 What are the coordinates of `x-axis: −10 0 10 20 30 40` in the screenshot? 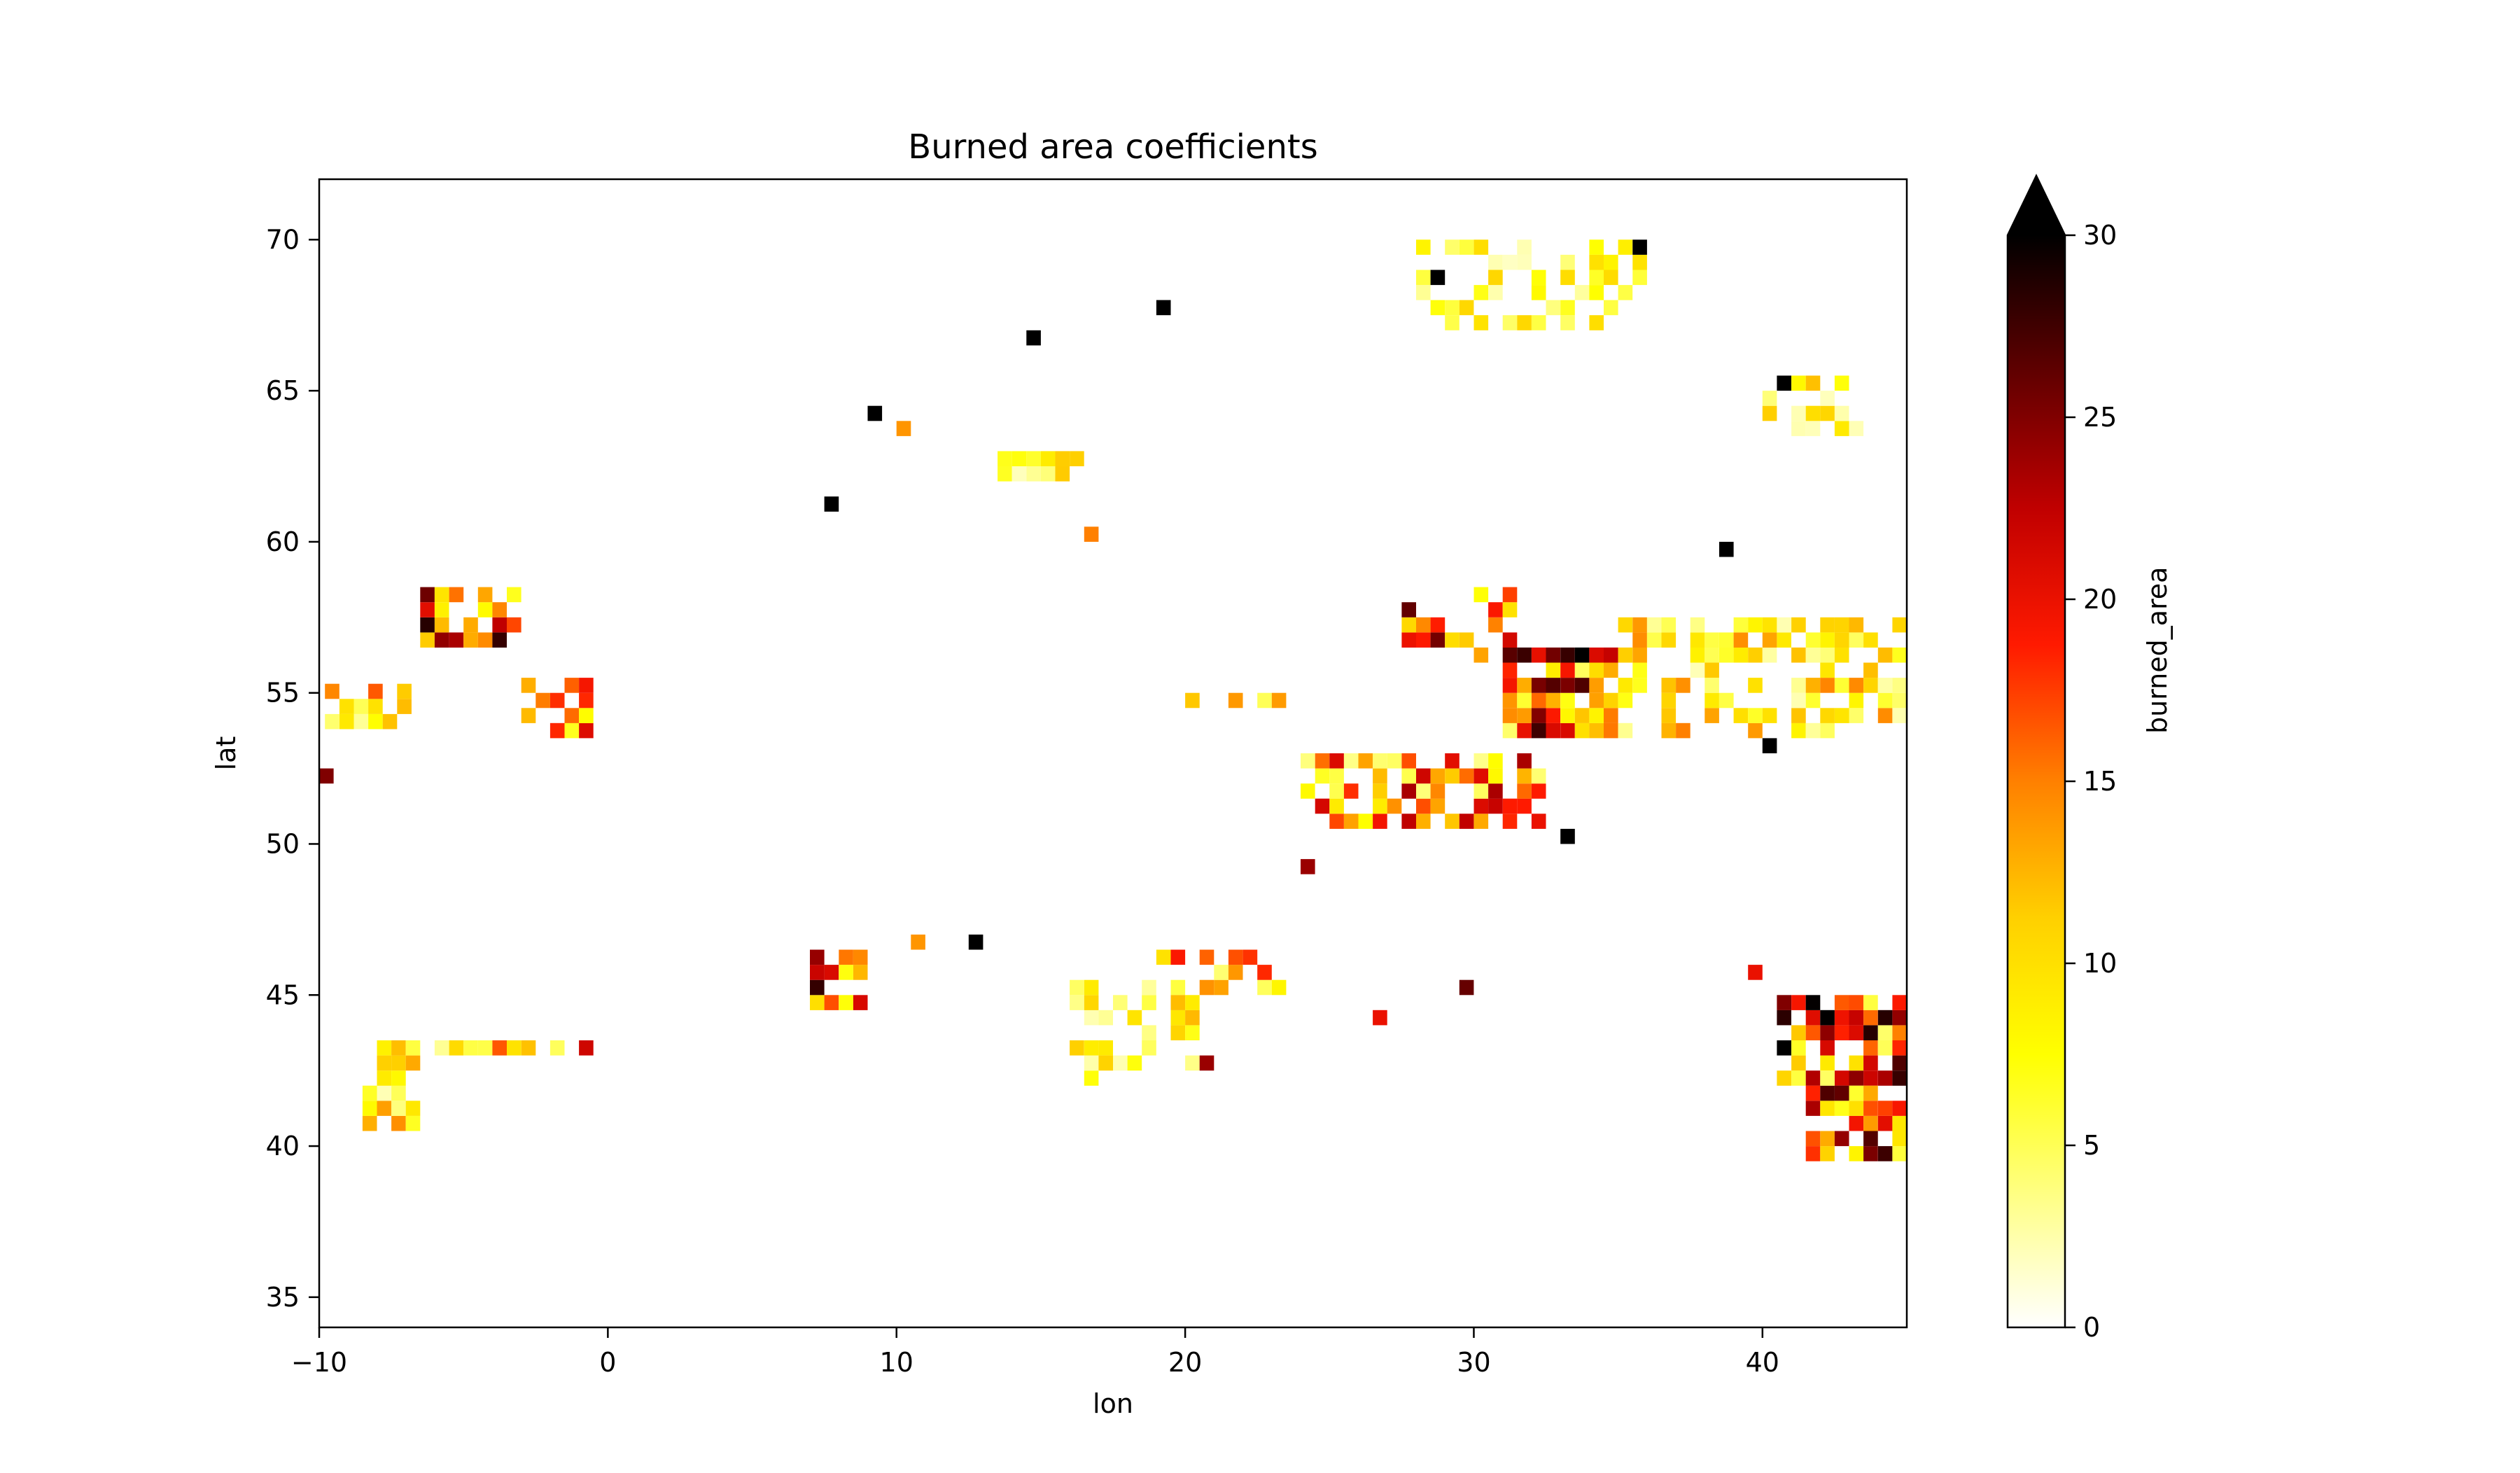 It's located at (1035, 1352).